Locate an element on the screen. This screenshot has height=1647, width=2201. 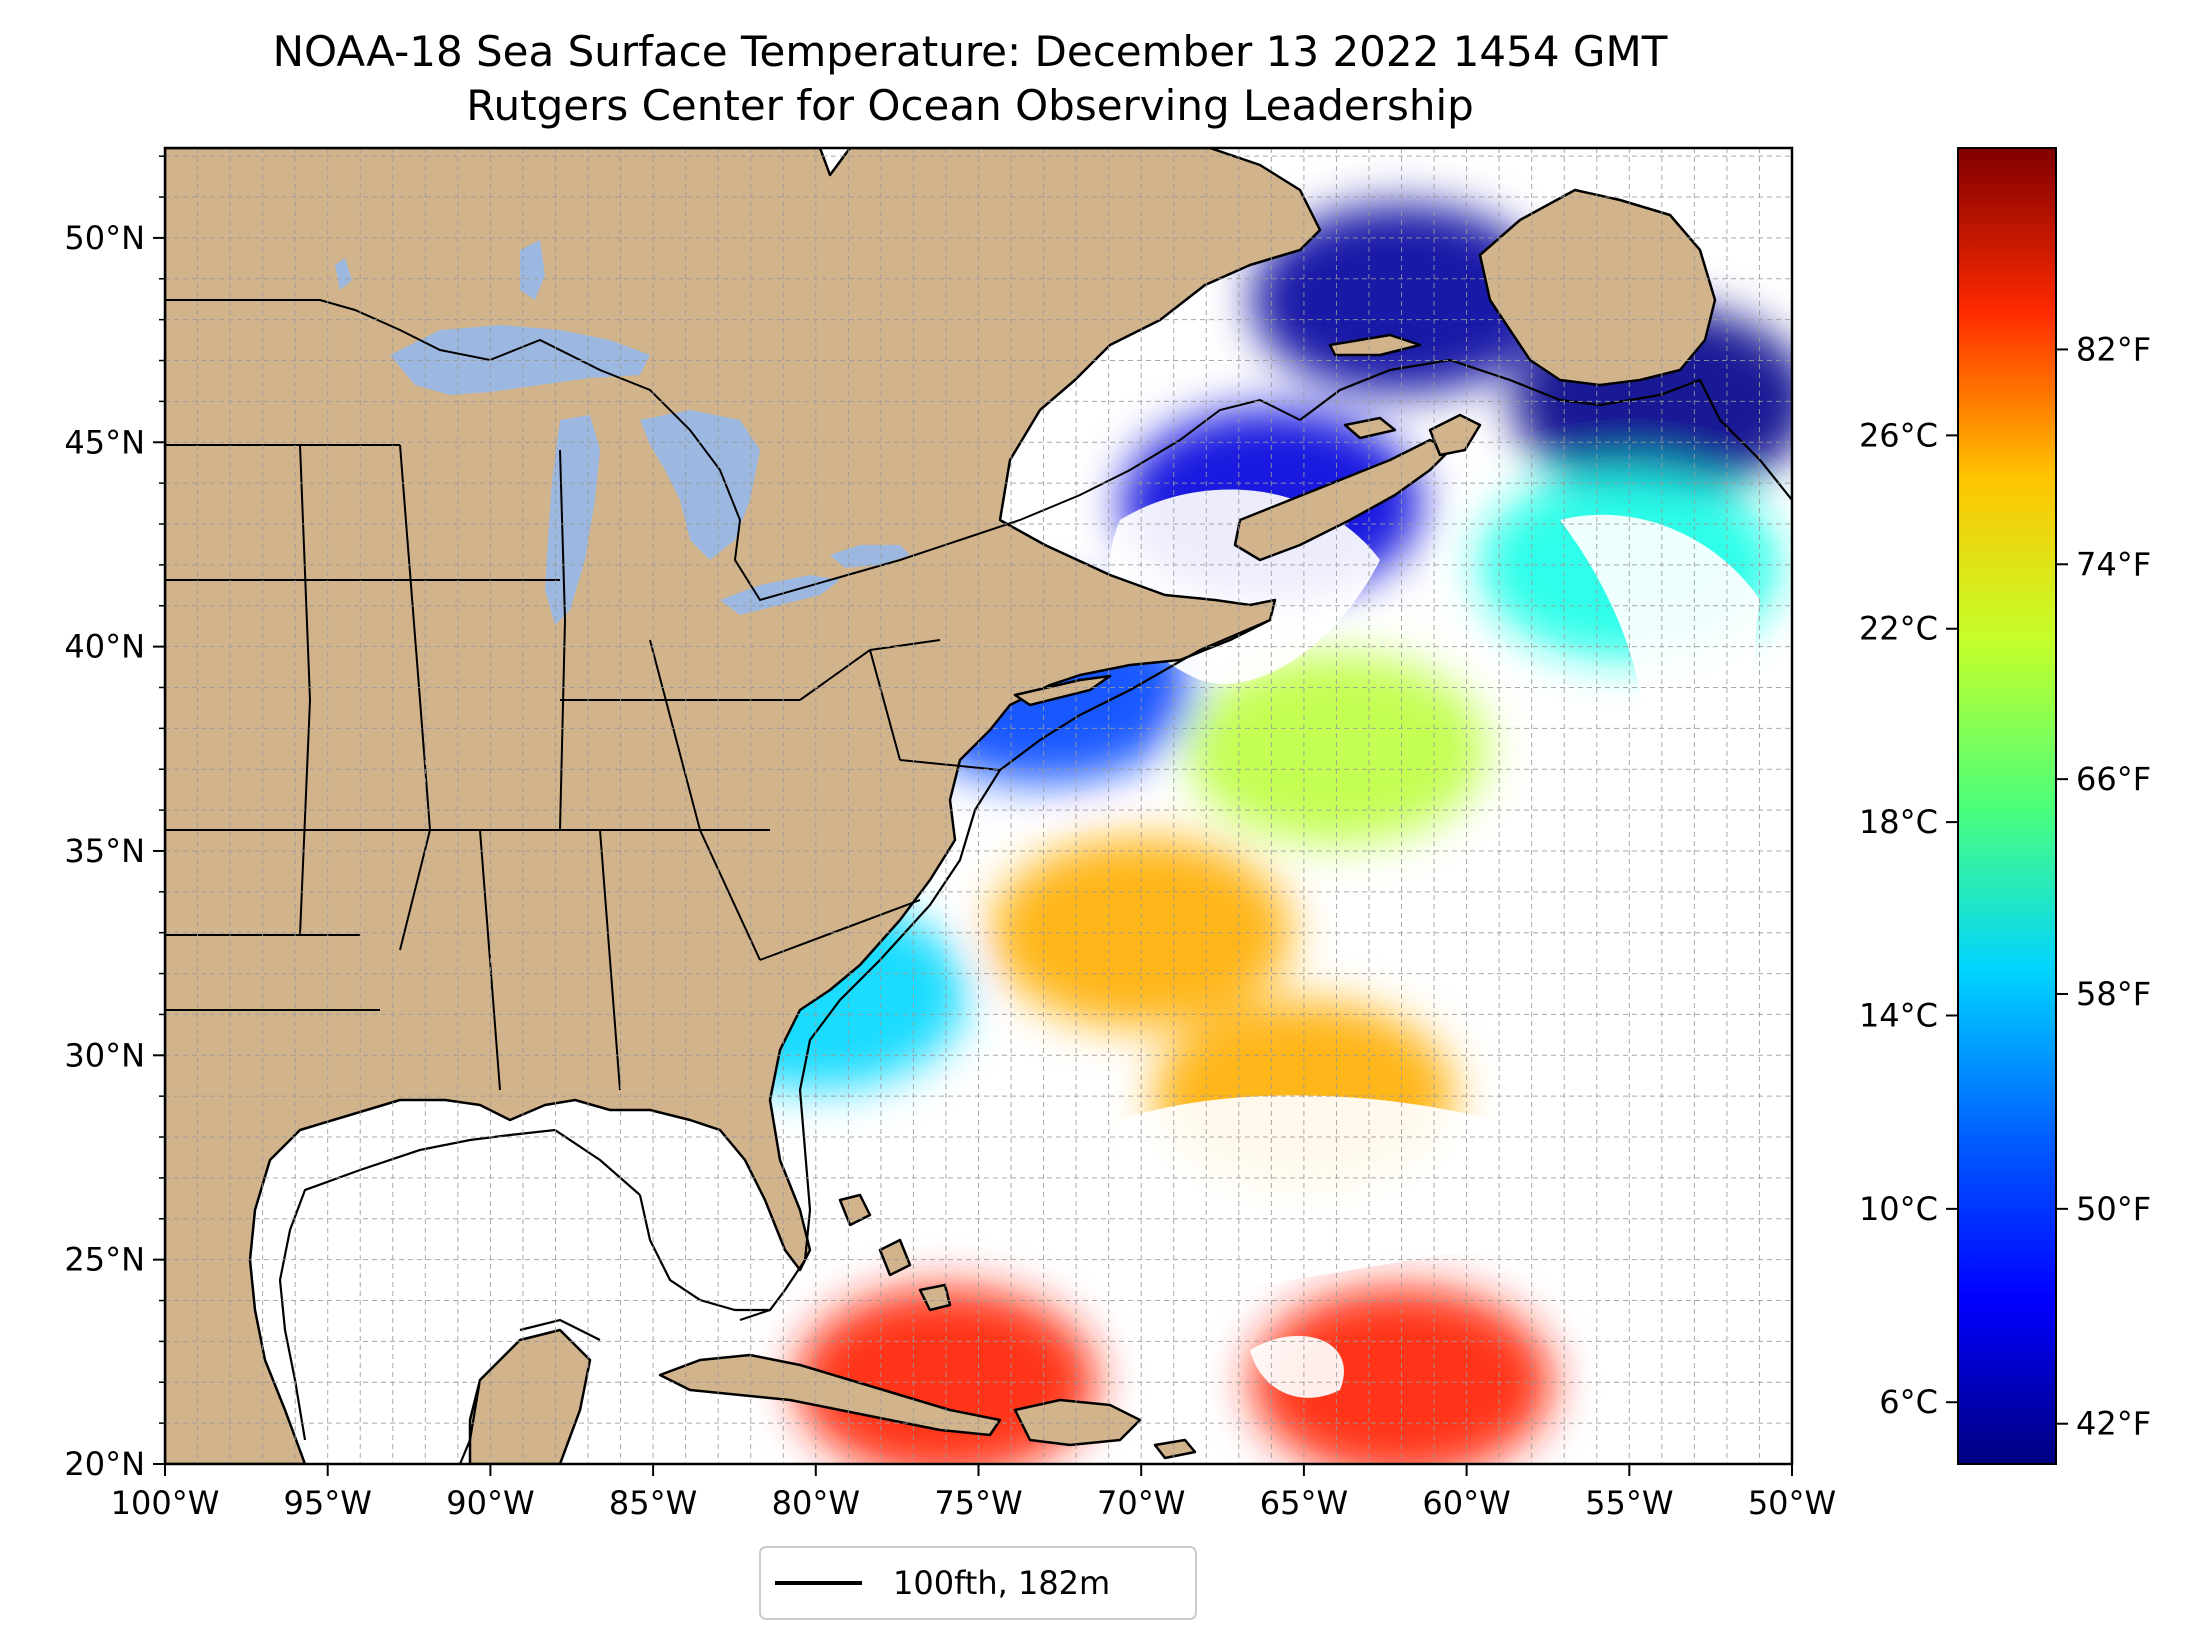
lon-tick-label: 80°W is located at coordinates (816, 1503).